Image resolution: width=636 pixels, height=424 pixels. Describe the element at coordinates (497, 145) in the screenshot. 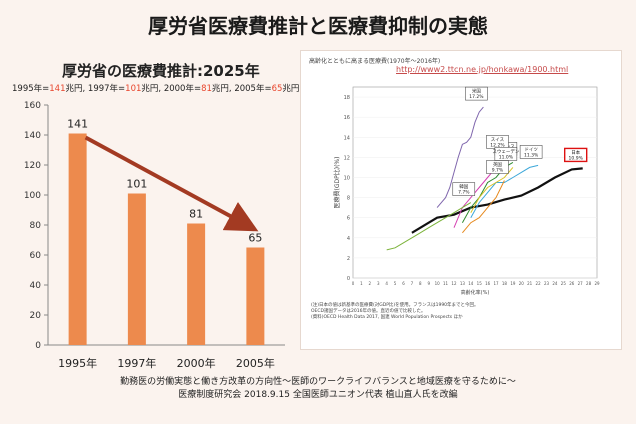

I see `series-label-value: 12.2%` at that location.